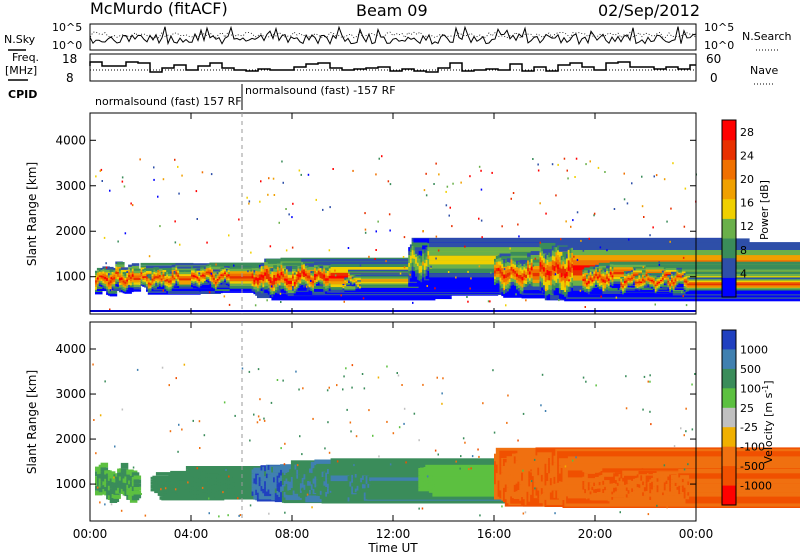 The height and width of the screenshot is (554, 800). What do you see at coordinates (21, 70) in the screenshot?
I see `freq-label-line2: [MHz]` at bounding box center [21, 70].